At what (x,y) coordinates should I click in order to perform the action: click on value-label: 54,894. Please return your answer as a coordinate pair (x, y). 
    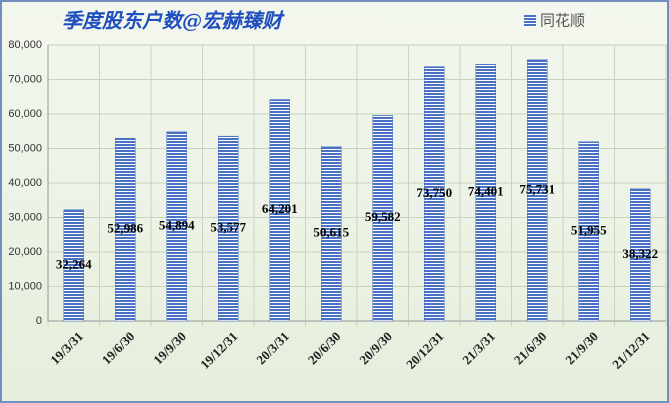
    Looking at the image, I should click on (177, 224).